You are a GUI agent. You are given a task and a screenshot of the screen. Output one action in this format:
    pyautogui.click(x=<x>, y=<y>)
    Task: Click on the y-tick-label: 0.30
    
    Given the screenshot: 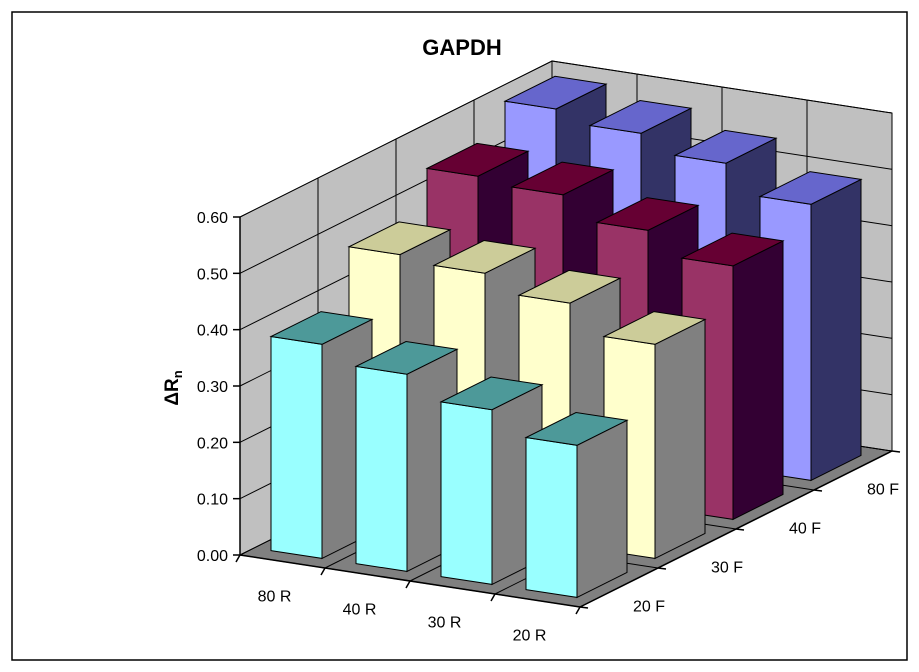 What is the action you would take?
    pyautogui.click(x=212, y=387)
    